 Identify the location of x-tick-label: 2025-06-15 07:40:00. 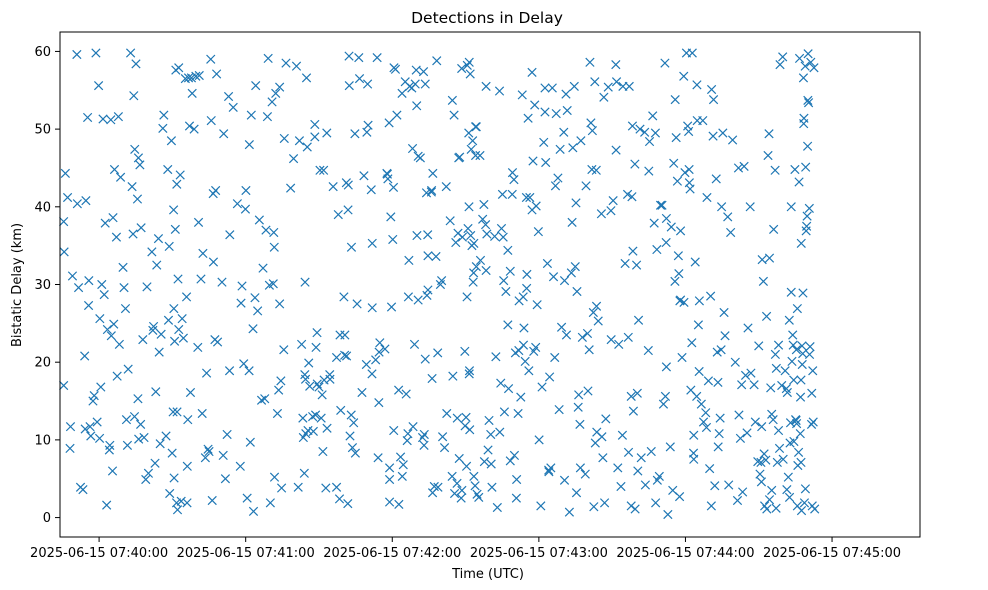
(99, 553).